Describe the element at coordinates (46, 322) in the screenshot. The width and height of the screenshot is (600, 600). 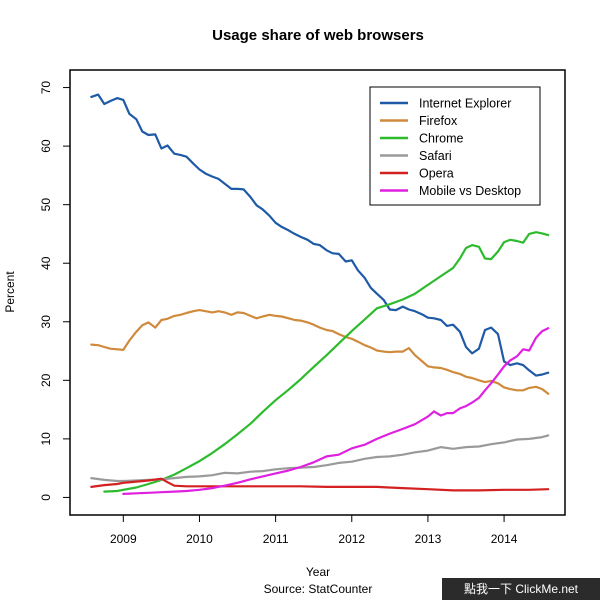
I see `y-tick-label: 30` at that location.